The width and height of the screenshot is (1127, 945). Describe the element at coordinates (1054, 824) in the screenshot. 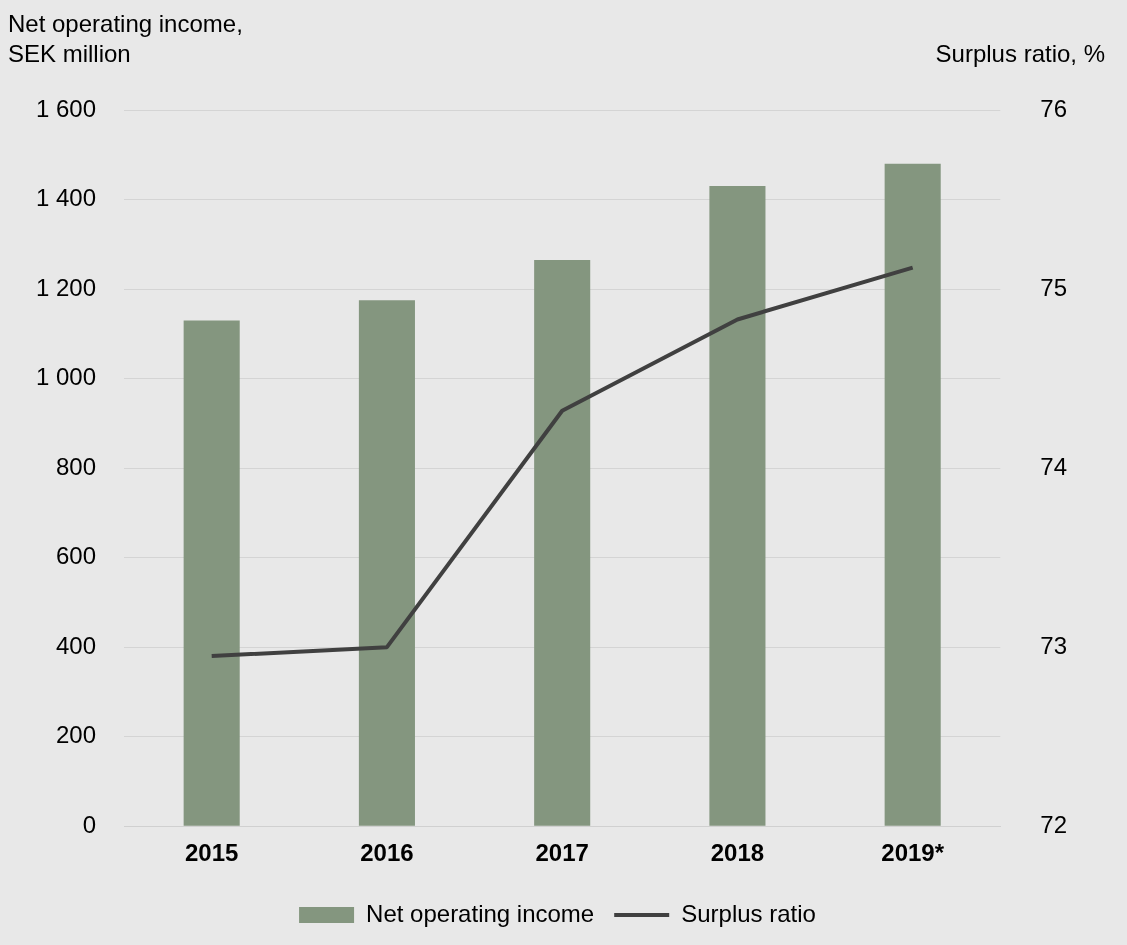

I see `y2-tick-label: 72` at that location.